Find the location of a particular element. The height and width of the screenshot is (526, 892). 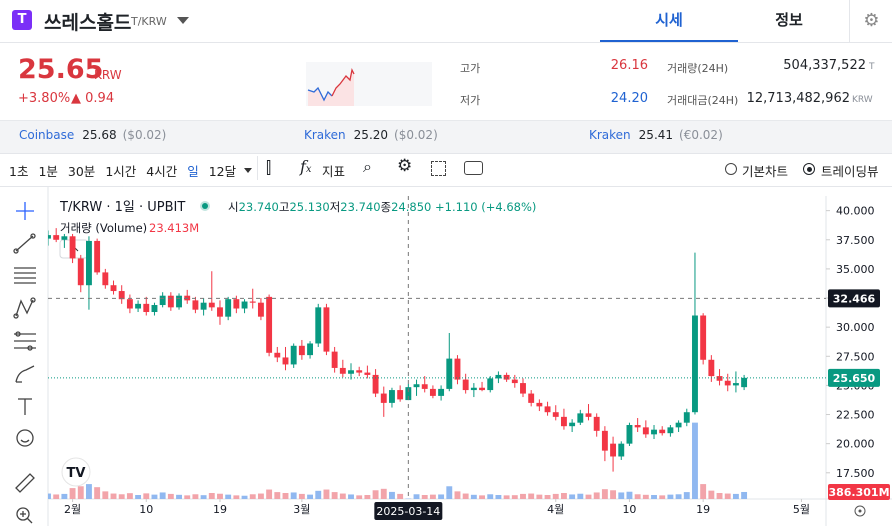

ruler-tool is located at coordinates (25, 483).